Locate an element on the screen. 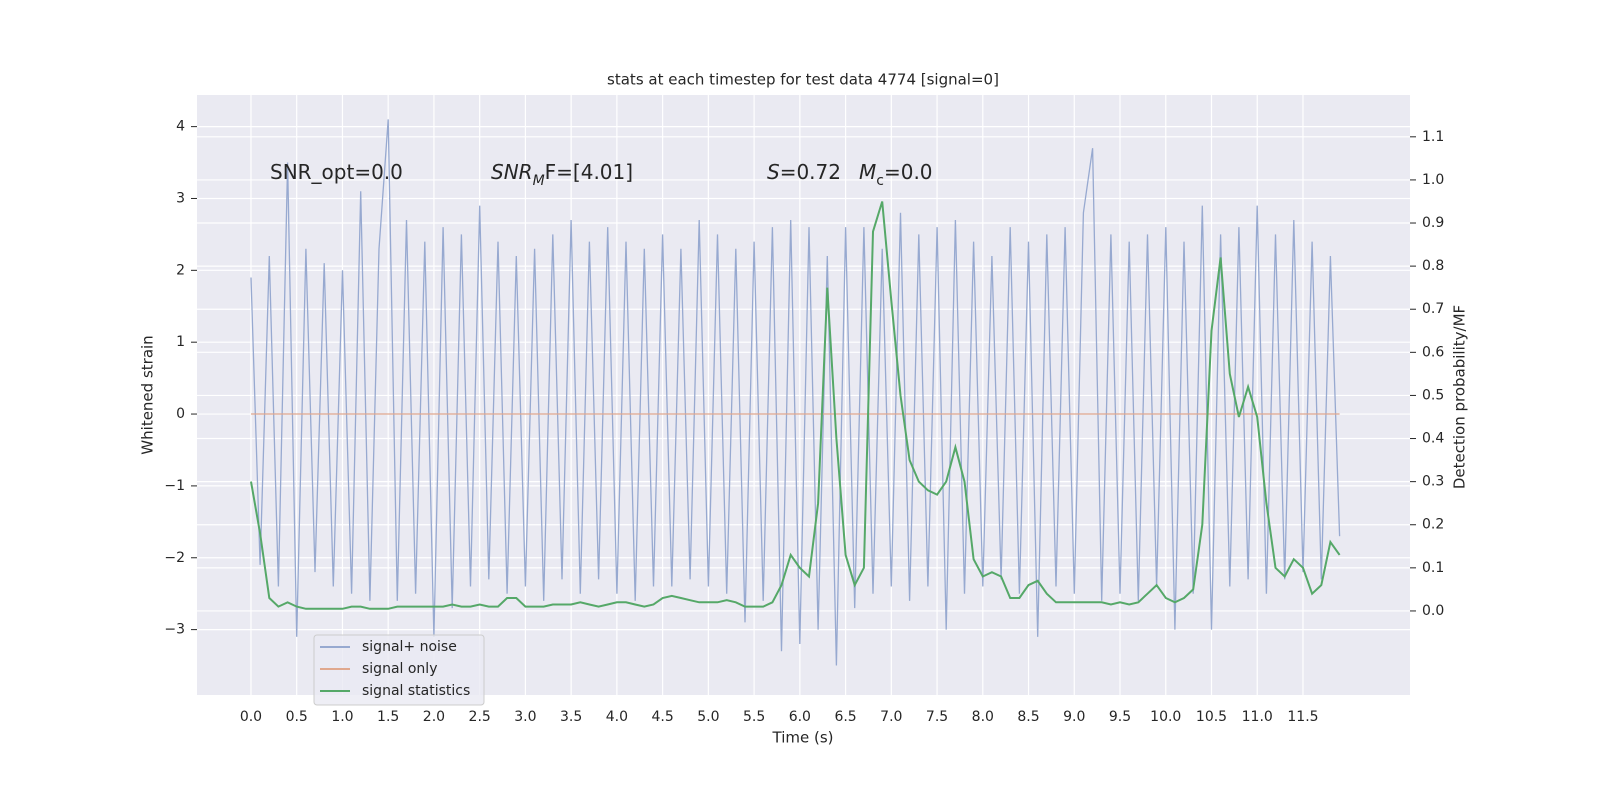 The height and width of the screenshot is (800, 1600). x-tick-label: 2.0 is located at coordinates (434, 717).